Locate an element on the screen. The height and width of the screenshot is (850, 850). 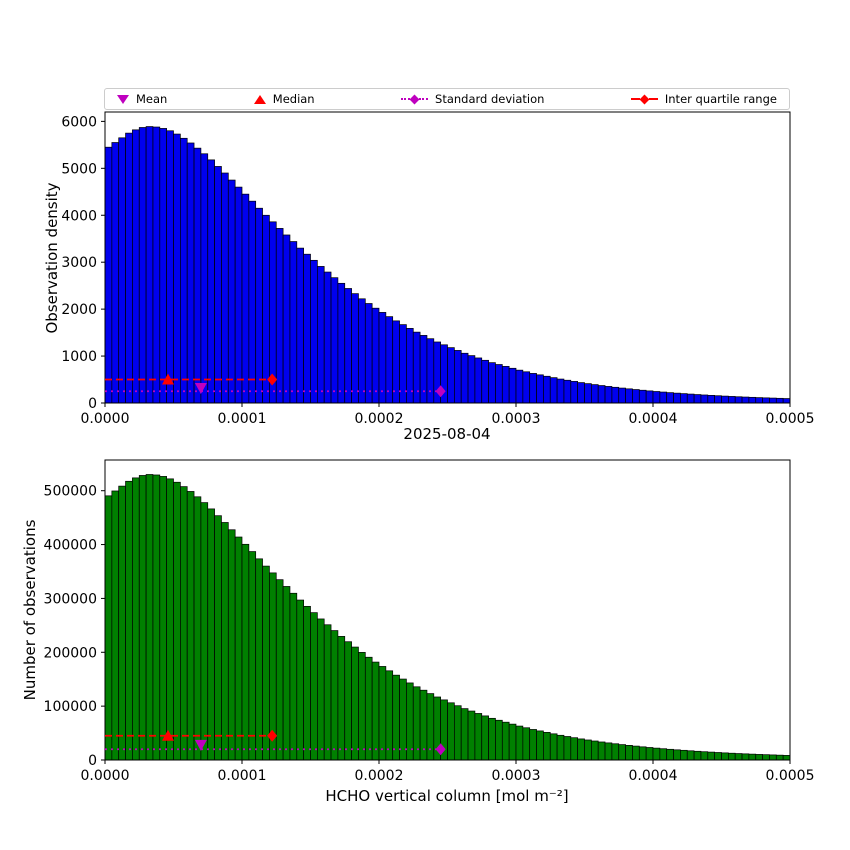
y-tick-label: 4000 is located at coordinates (79, 216).